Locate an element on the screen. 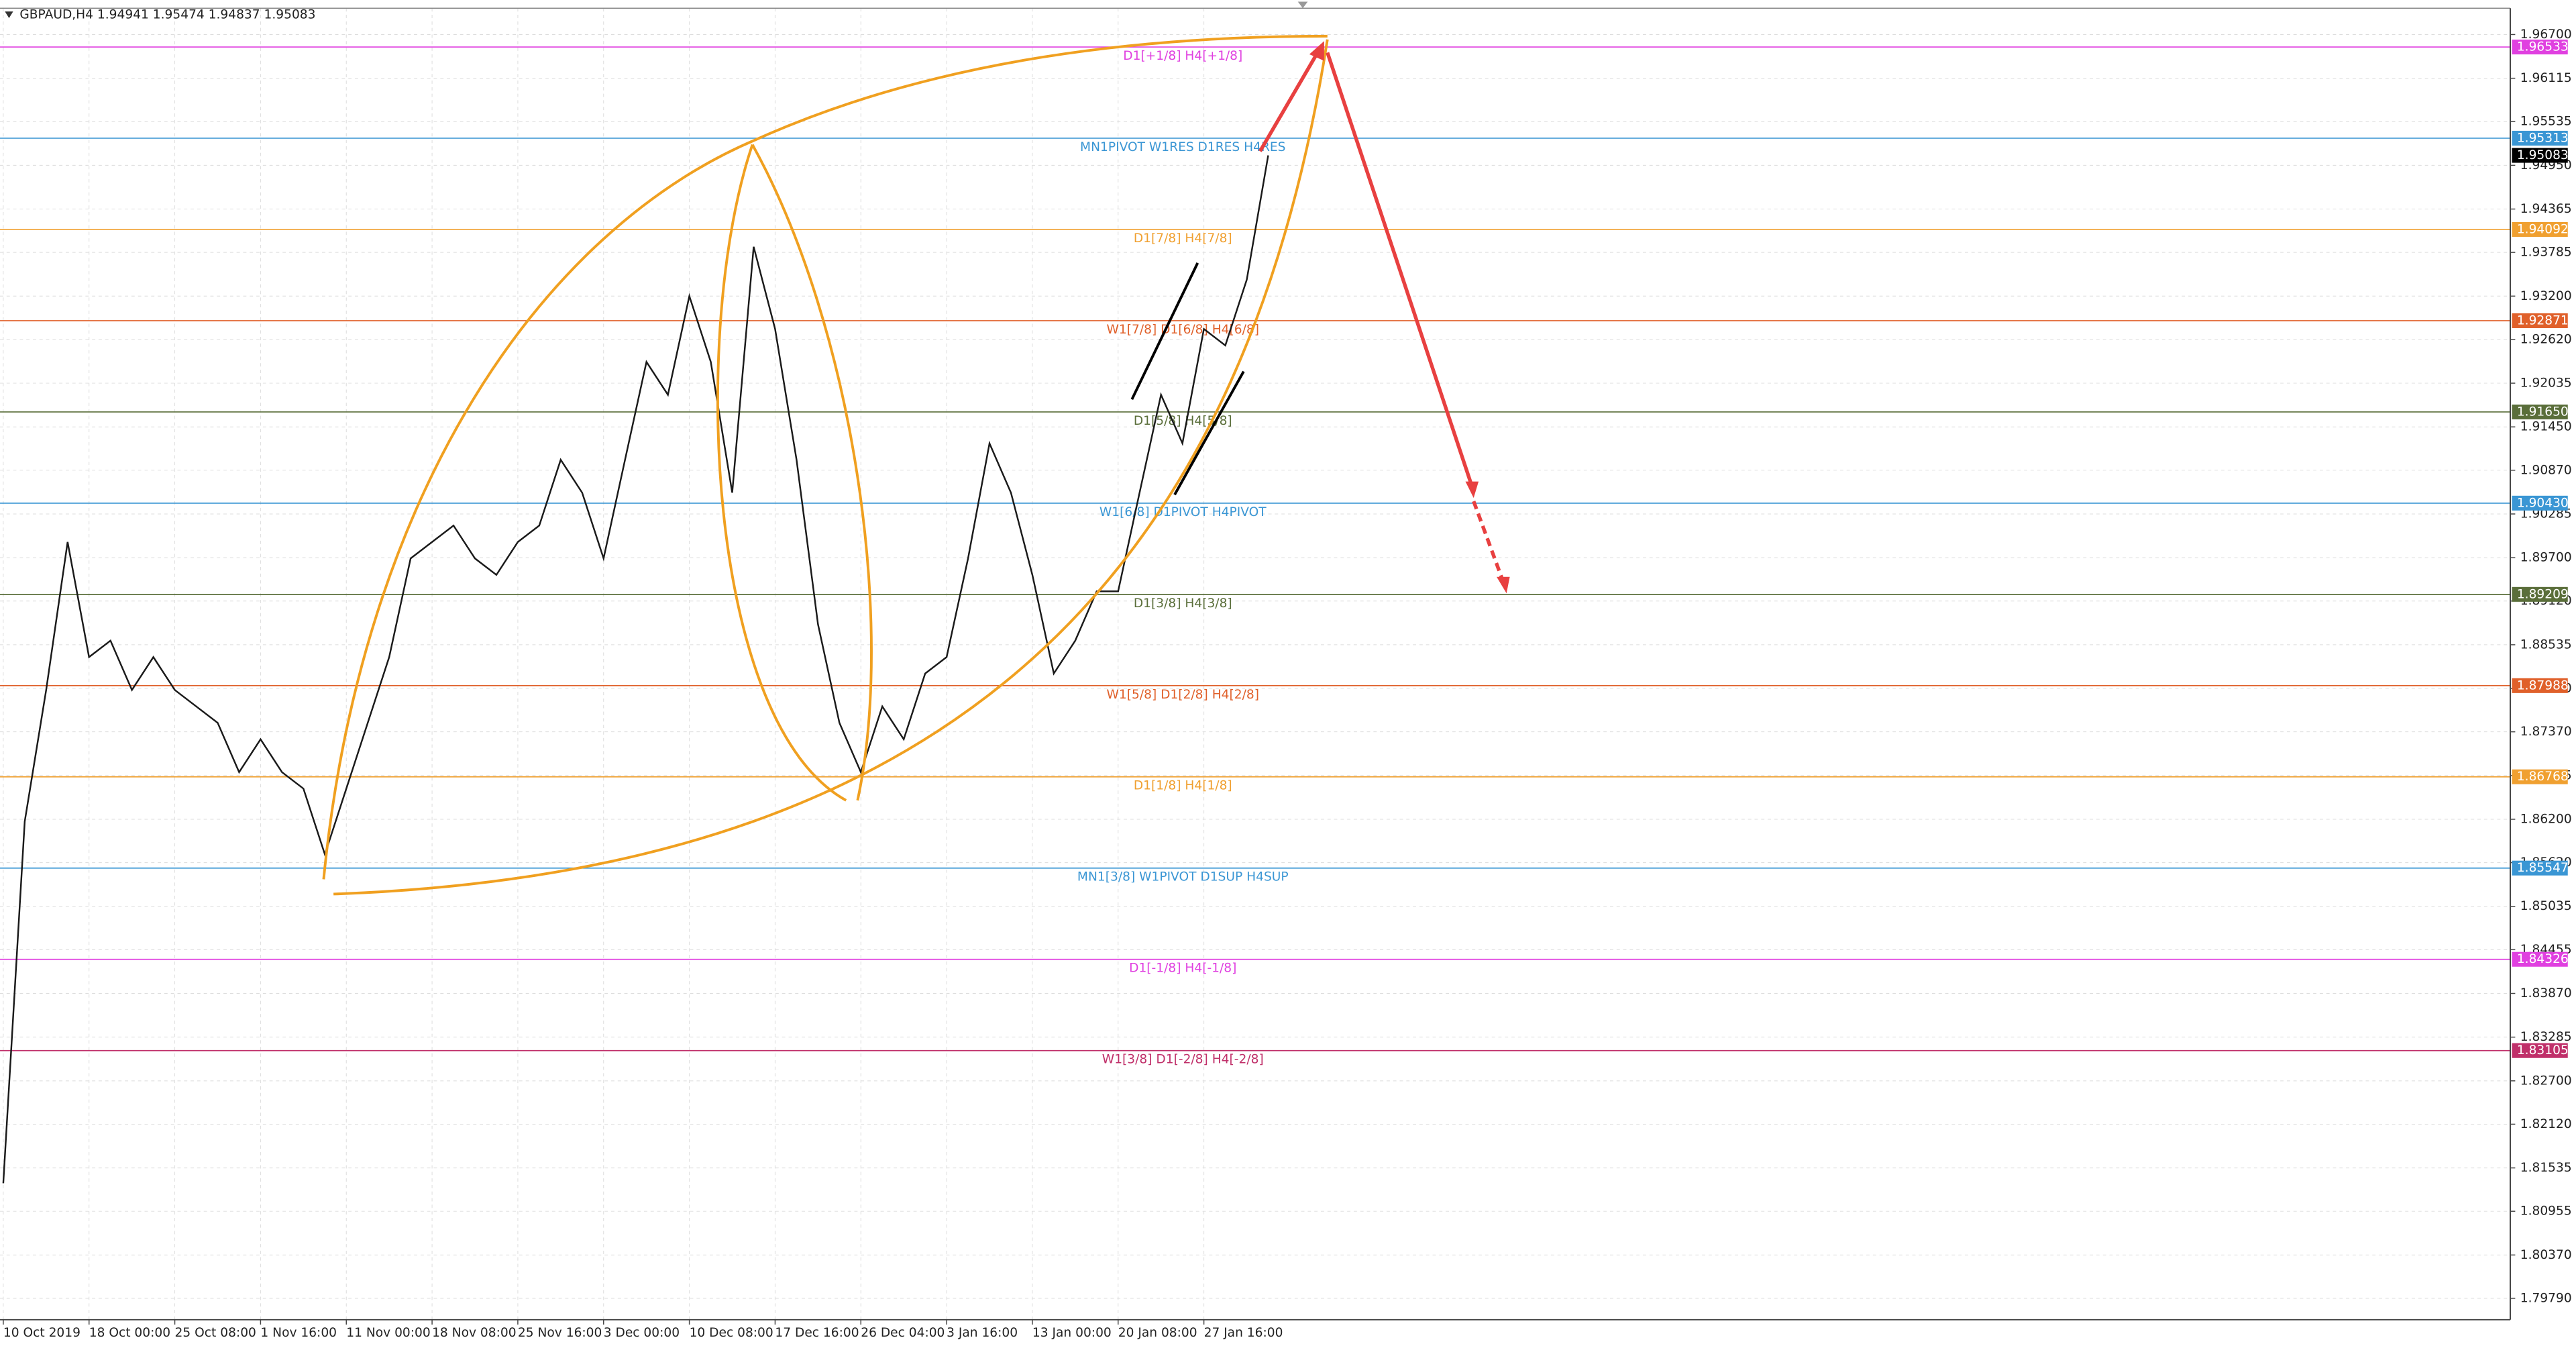  x-tick-label: 10 Dec 08:00 is located at coordinates (731, 1333).